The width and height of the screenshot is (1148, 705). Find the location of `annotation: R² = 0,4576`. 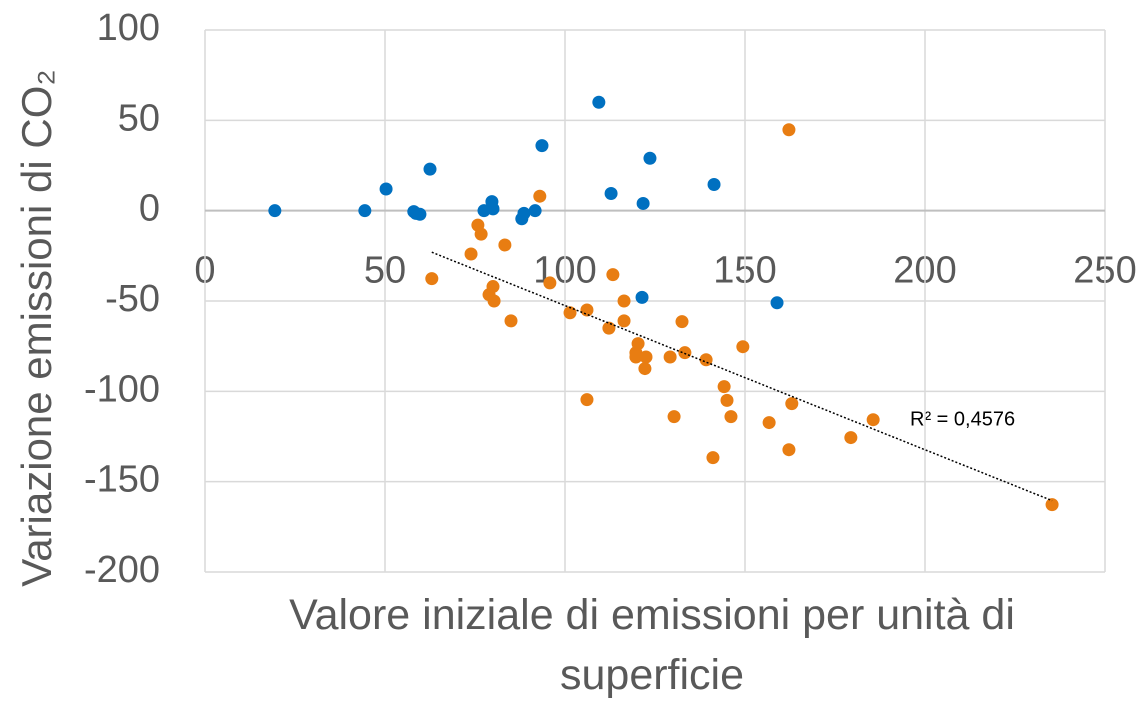

annotation: R² = 0,4576 is located at coordinates (962, 419).